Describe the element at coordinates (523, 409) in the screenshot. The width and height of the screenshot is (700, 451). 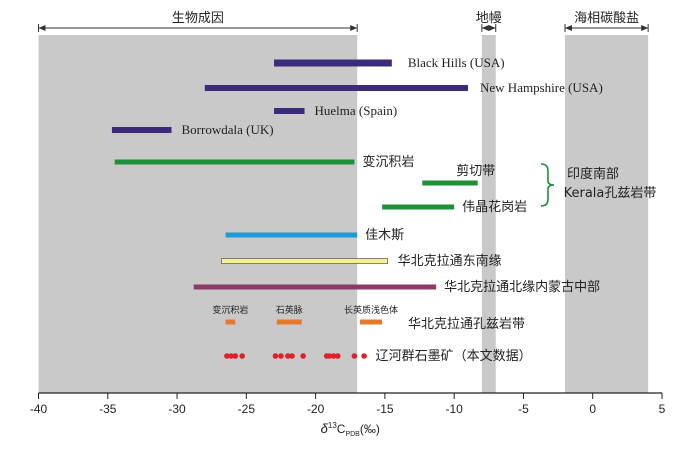
I see `x-tick-label-7: -5` at that location.